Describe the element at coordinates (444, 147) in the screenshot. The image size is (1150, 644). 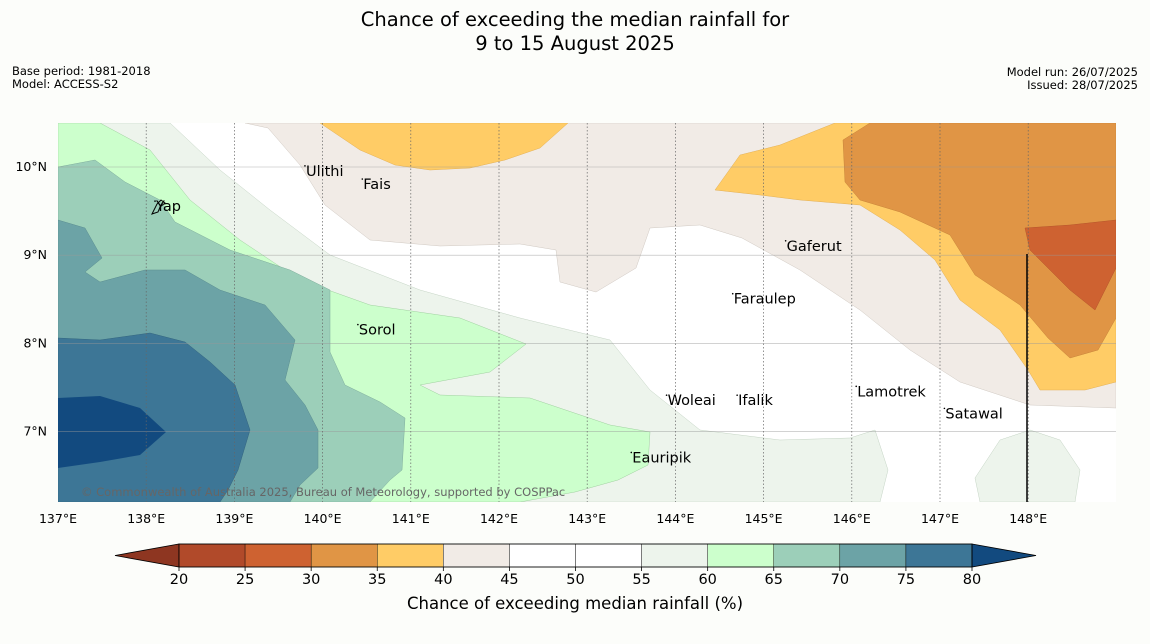
I see `contour-region-35-40-north` at that location.